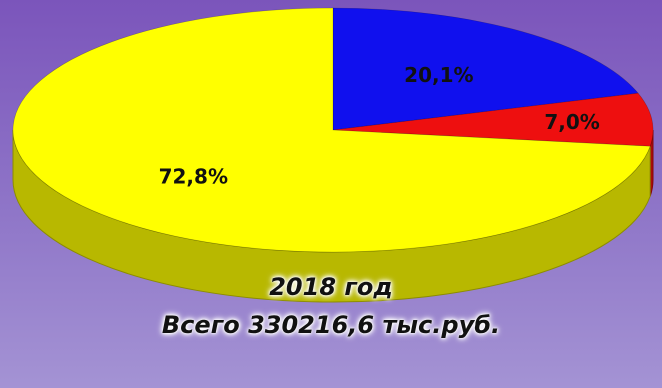 The height and width of the screenshot is (388, 662). Describe the element at coordinates (331, 325) in the screenshot. I see `chart-subtitle: Всего 330216,6 тыс.руб.` at that location.